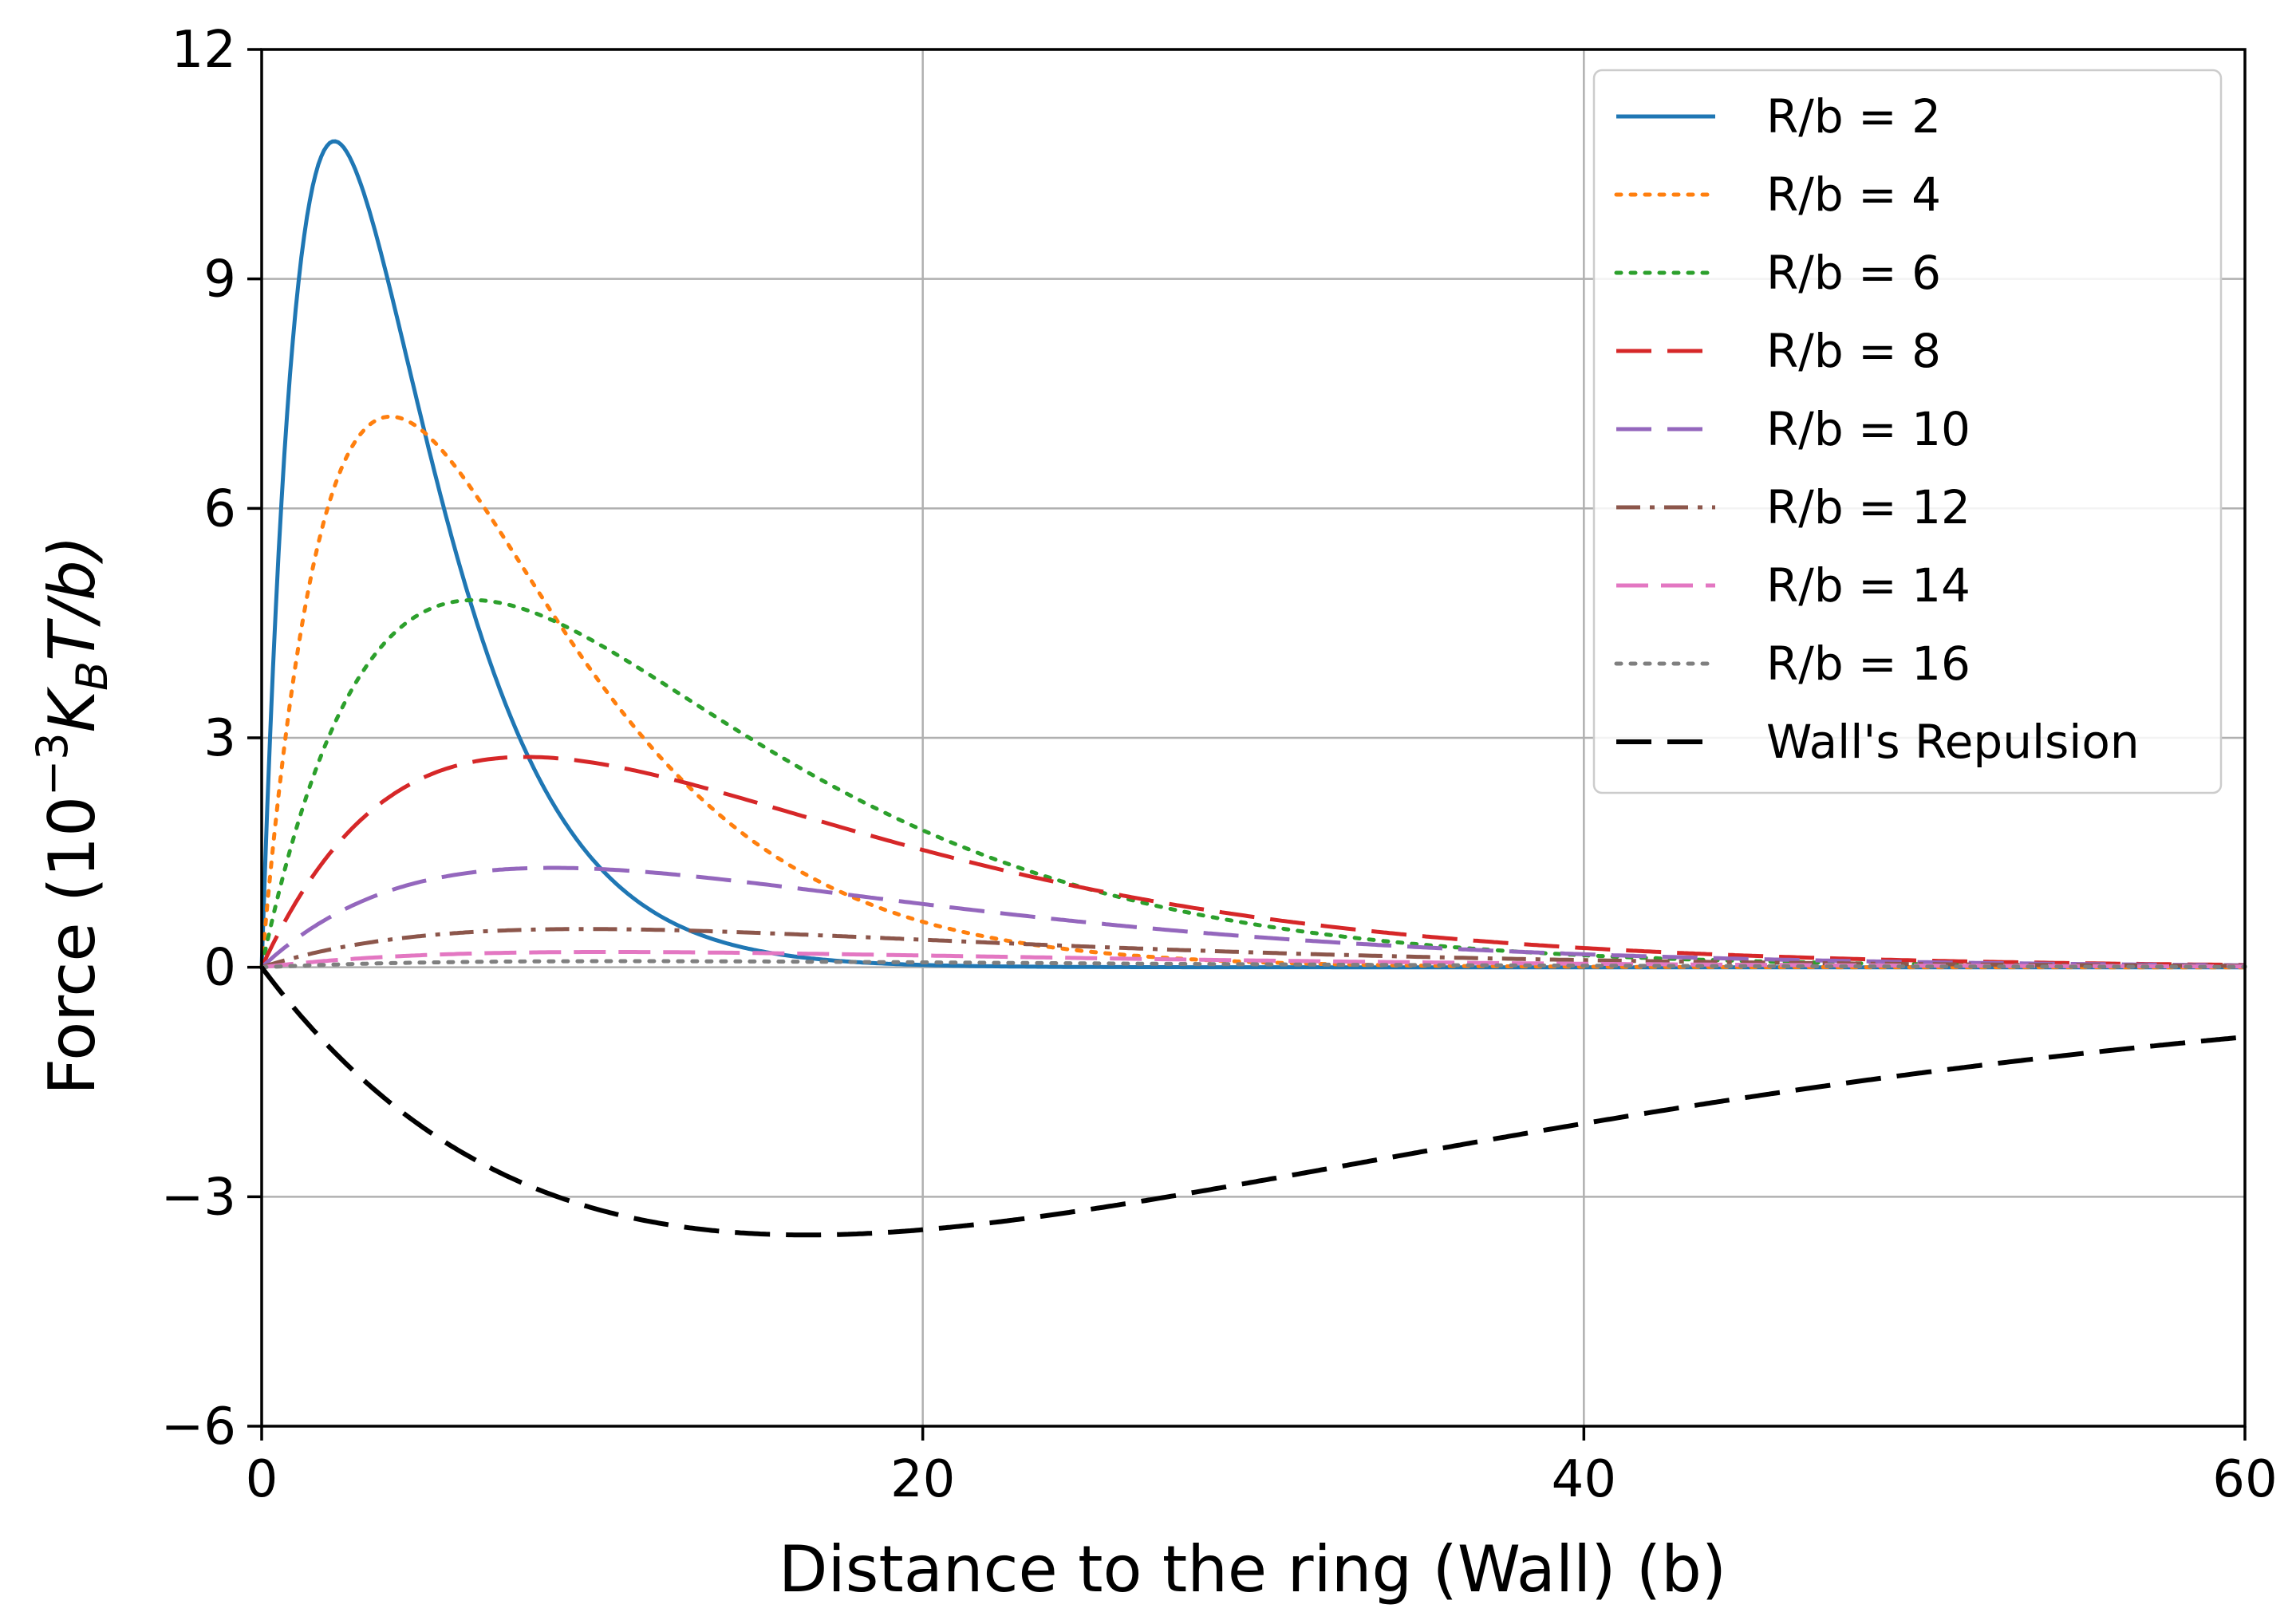  What do you see at coordinates (1868, 664) in the screenshot?
I see `legend-label: R/b = 16` at bounding box center [1868, 664].